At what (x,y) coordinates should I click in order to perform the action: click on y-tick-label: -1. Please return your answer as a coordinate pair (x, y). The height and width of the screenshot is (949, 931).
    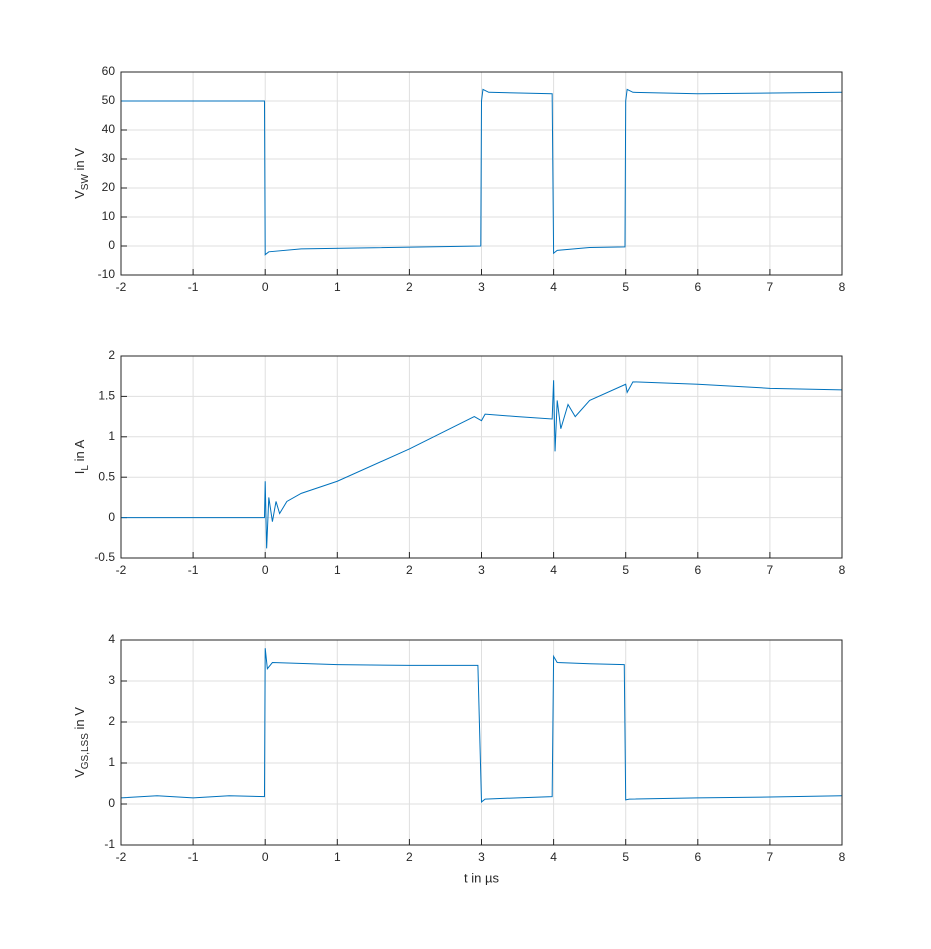
    Looking at the image, I should click on (109, 844).